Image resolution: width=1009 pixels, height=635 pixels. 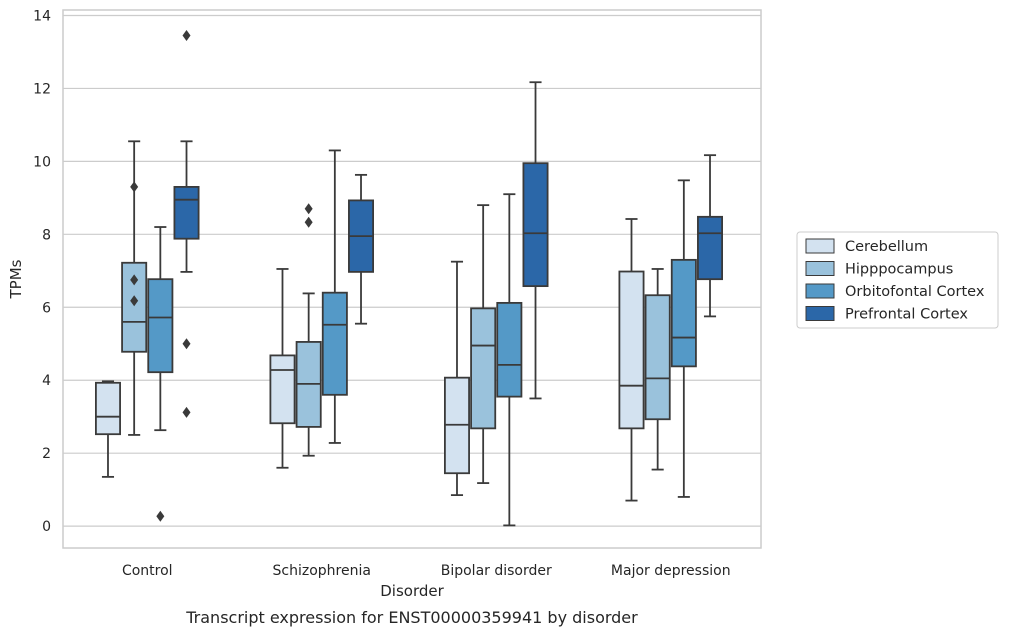 What do you see at coordinates (46, 308) in the screenshot?
I see `y-tick-label: 6` at bounding box center [46, 308].